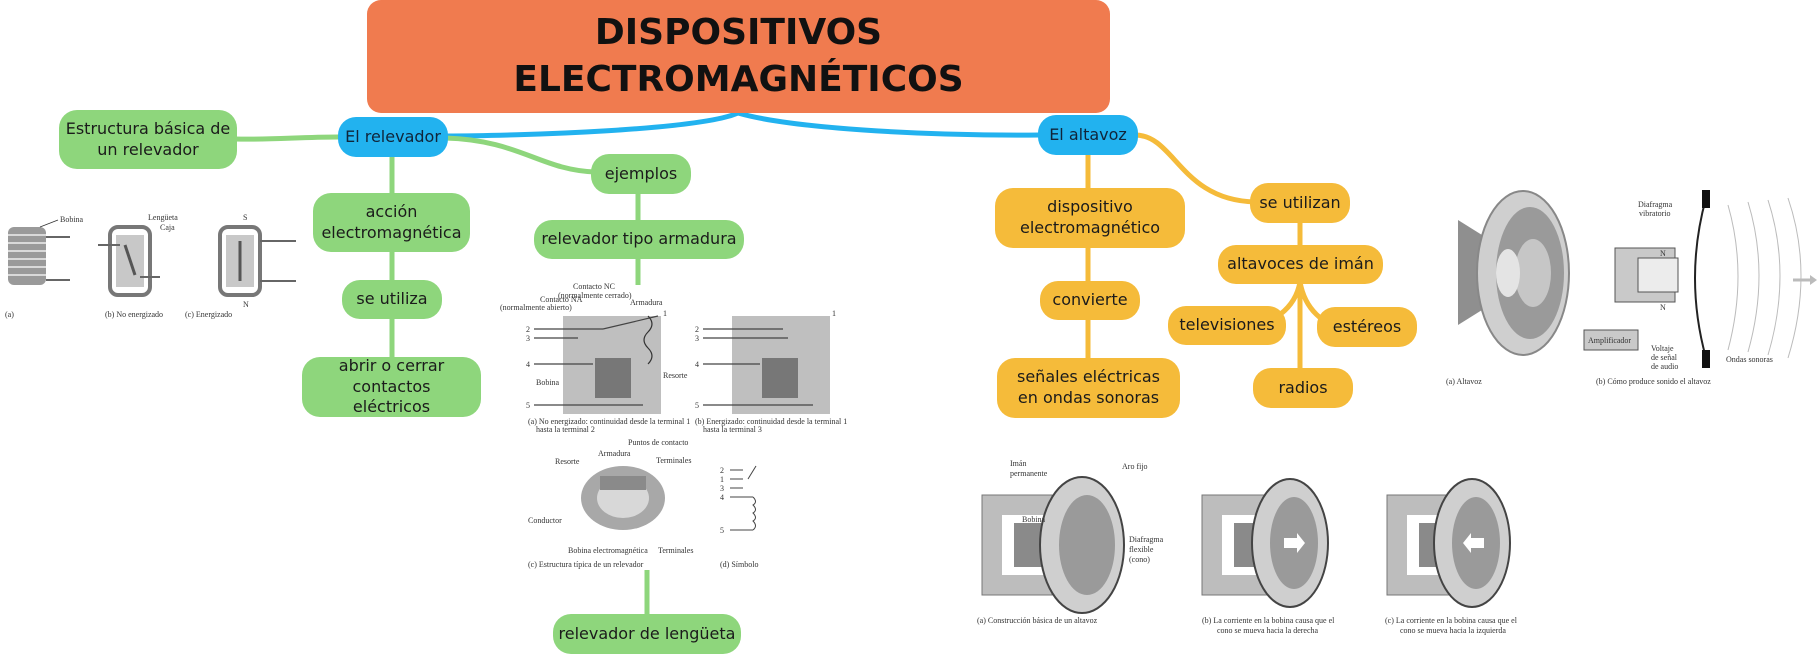 The image size is (1818, 655). What do you see at coordinates (391, 386) in the screenshot?
I see `node-relay-uses-text: abrir o cerrar contactos eléctricos` at bounding box center [391, 386].